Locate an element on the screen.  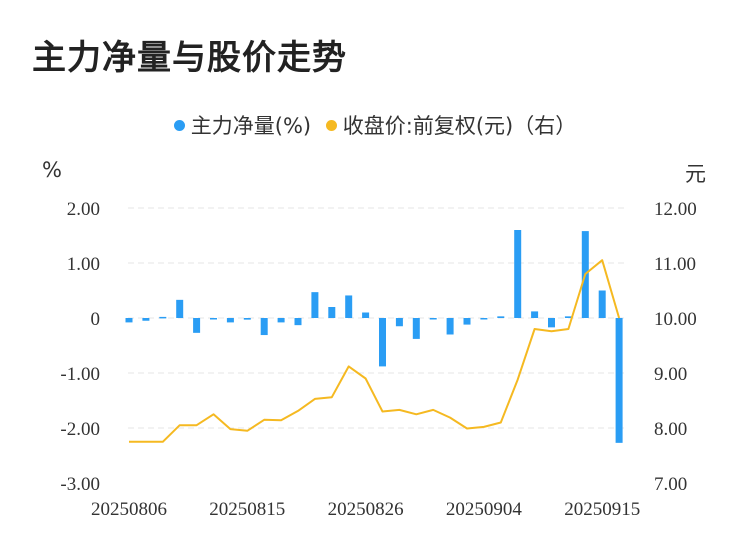
left-tick-label: 1.00 is located at coordinates (83, 264).